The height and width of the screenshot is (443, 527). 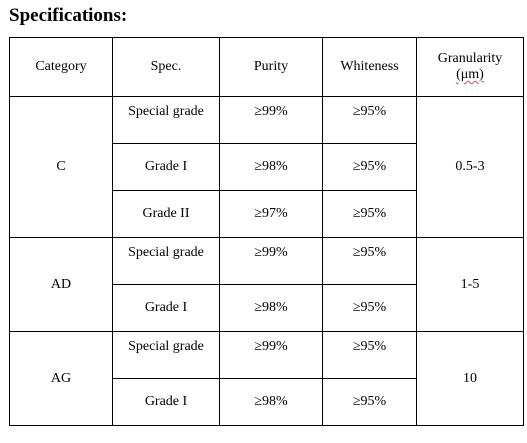 I want to click on purity-cell: ≥97%, so click(x=271, y=214).